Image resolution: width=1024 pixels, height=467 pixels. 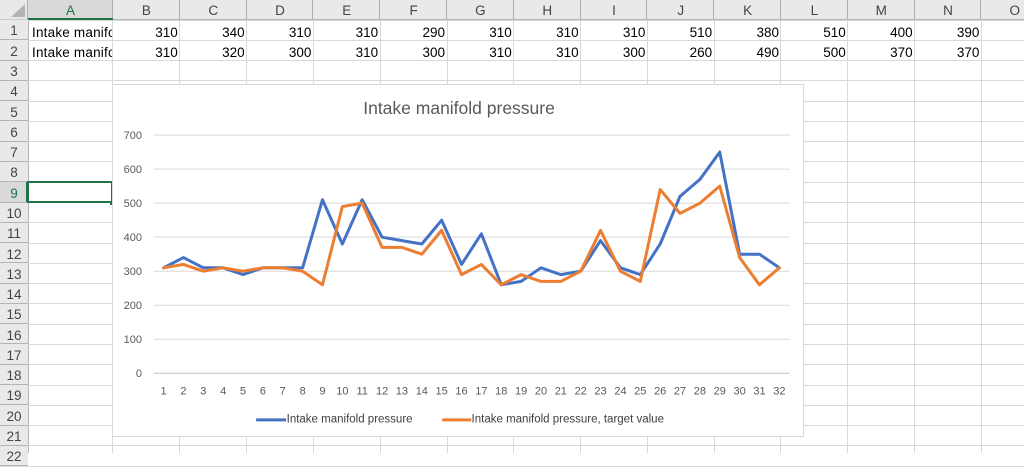 What do you see at coordinates (640, 391) in the screenshot?
I see `svg-text: 25` at bounding box center [640, 391].